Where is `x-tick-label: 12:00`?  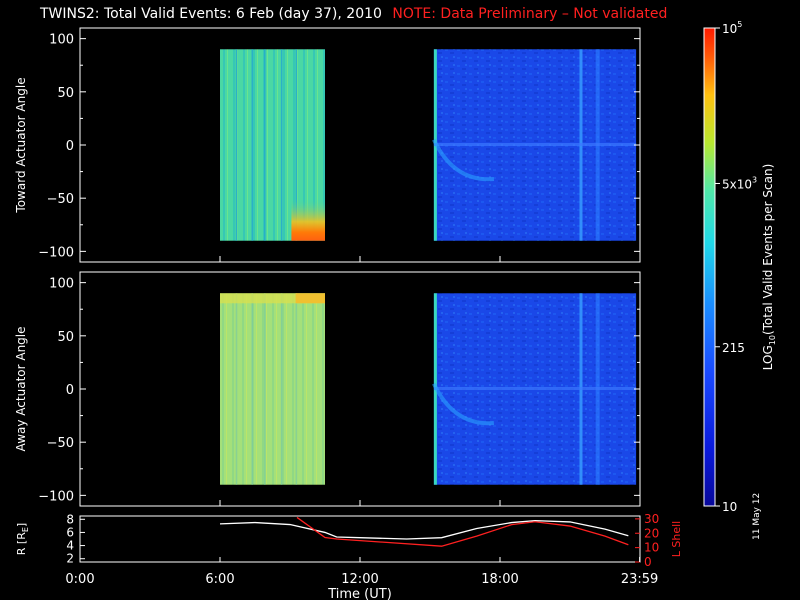 x-tick-label: 12:00 is located at coordinates (359, 579).